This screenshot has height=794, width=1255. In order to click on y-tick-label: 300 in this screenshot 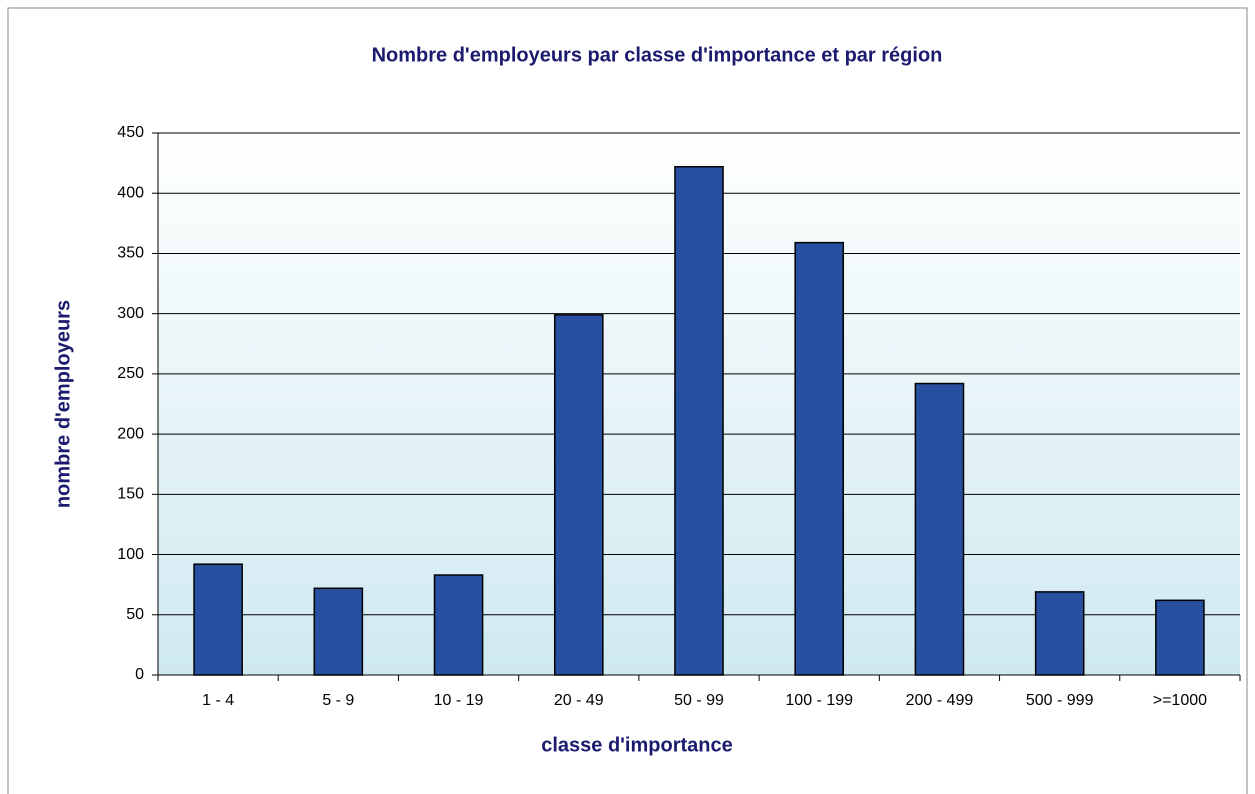, I will do `click(130, 313)`.